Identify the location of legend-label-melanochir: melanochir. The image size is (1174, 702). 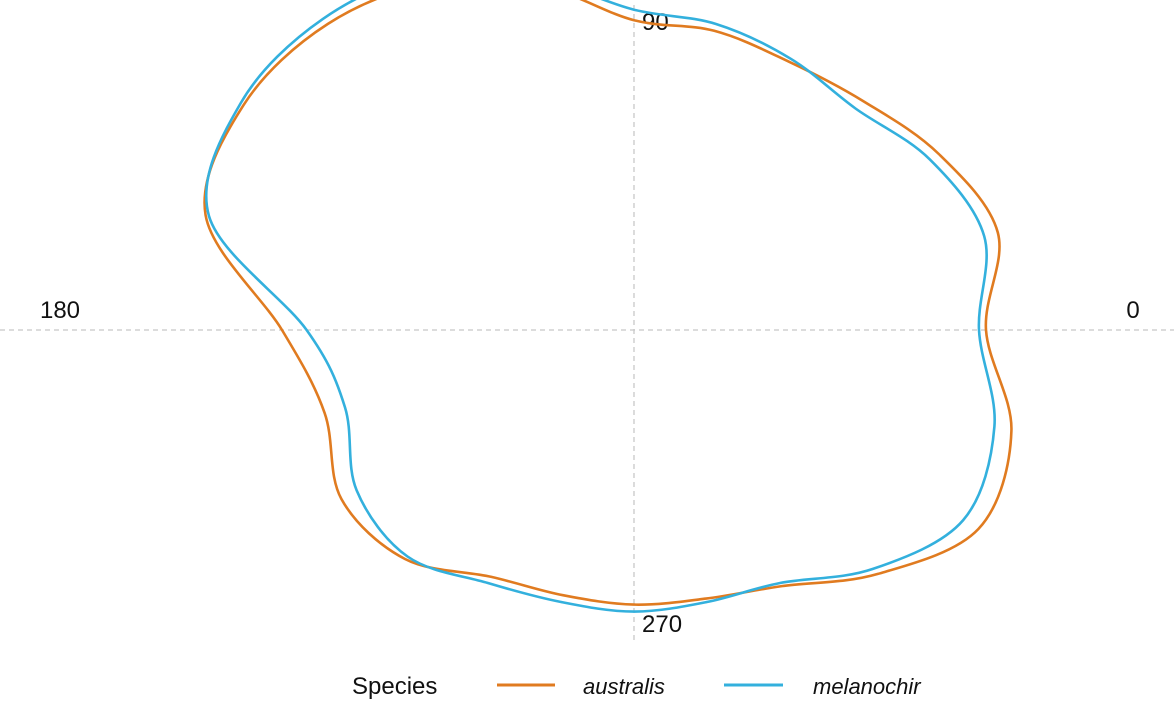
(867, 686).